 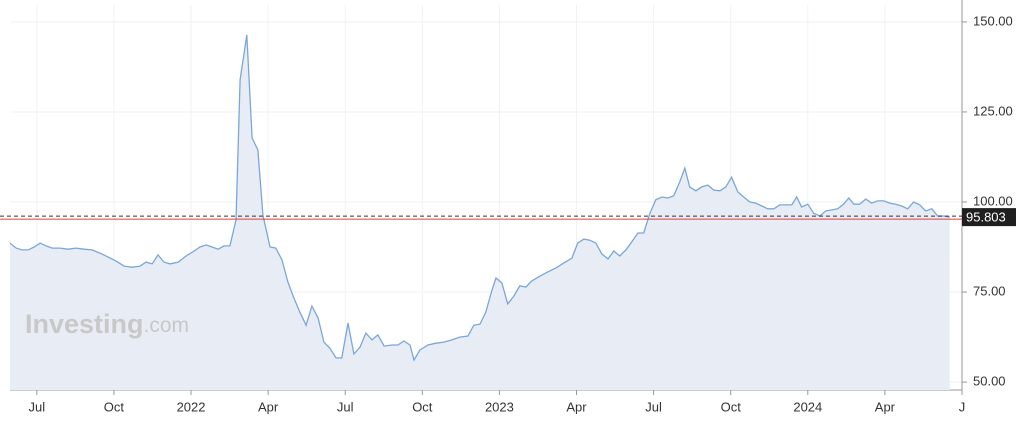 I want to click on last-price-box, so click(x=989, y=217).